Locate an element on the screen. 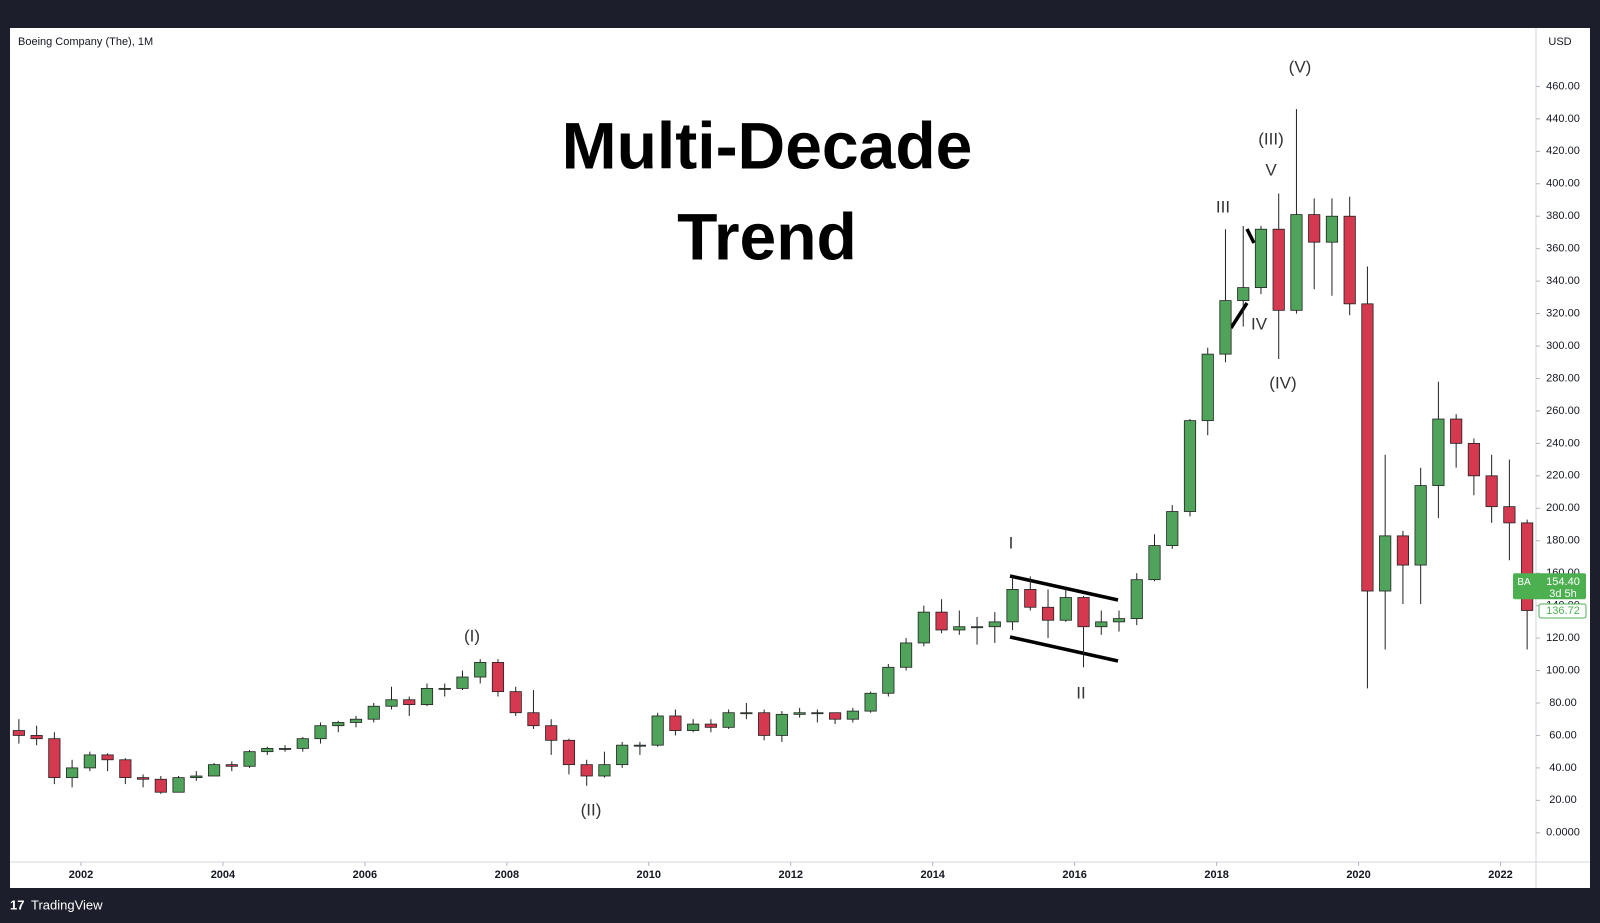  y-tick-label: 240.00 is located at coordinates (1563, 443).